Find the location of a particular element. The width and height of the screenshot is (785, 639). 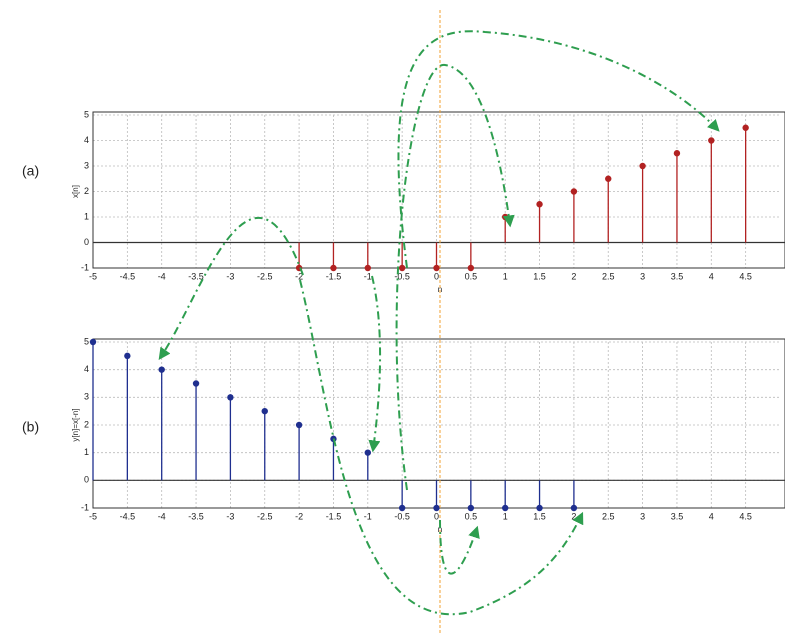

y-axis-label: y[n]=x[-n] is located at coordinates (75, 424).